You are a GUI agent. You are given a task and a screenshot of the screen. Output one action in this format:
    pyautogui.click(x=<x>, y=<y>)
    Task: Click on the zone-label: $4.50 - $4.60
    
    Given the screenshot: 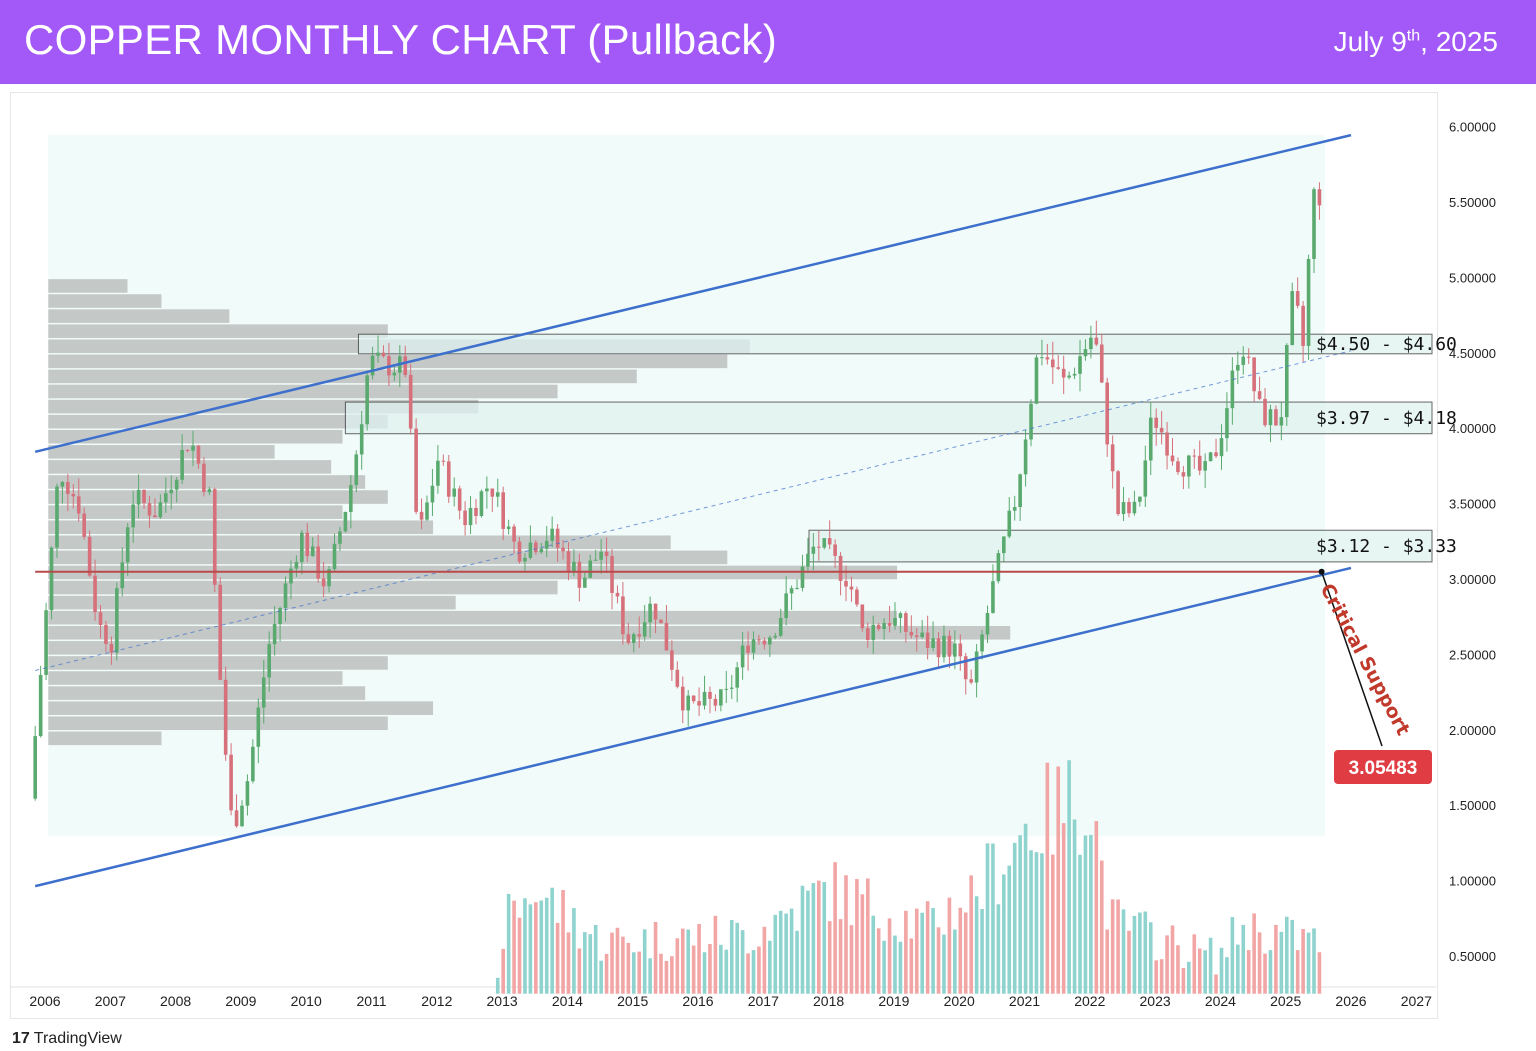 What is the action you would take?
    pyautogui.click(x=1386, y=344)
    